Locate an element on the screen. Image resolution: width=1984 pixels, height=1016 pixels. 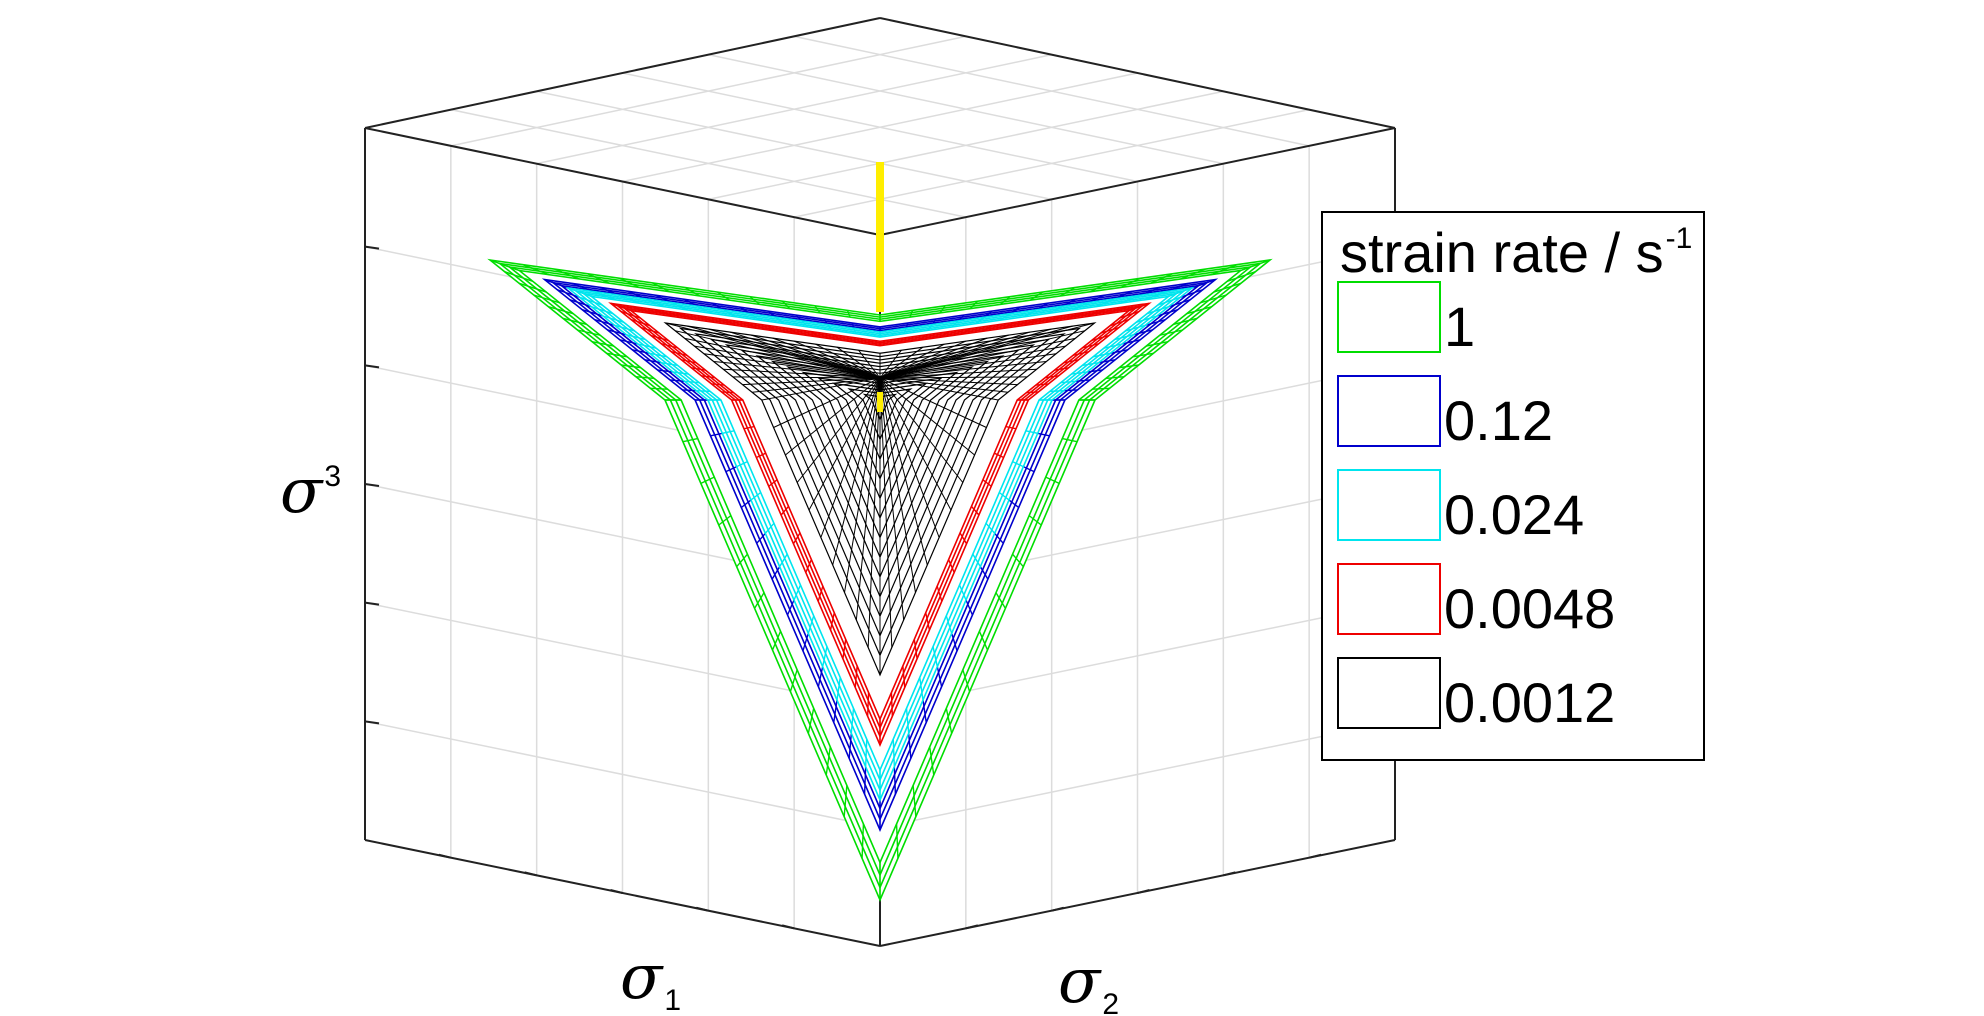
axis-label-sigma1: σ1 is located at coordinates (650, 978).